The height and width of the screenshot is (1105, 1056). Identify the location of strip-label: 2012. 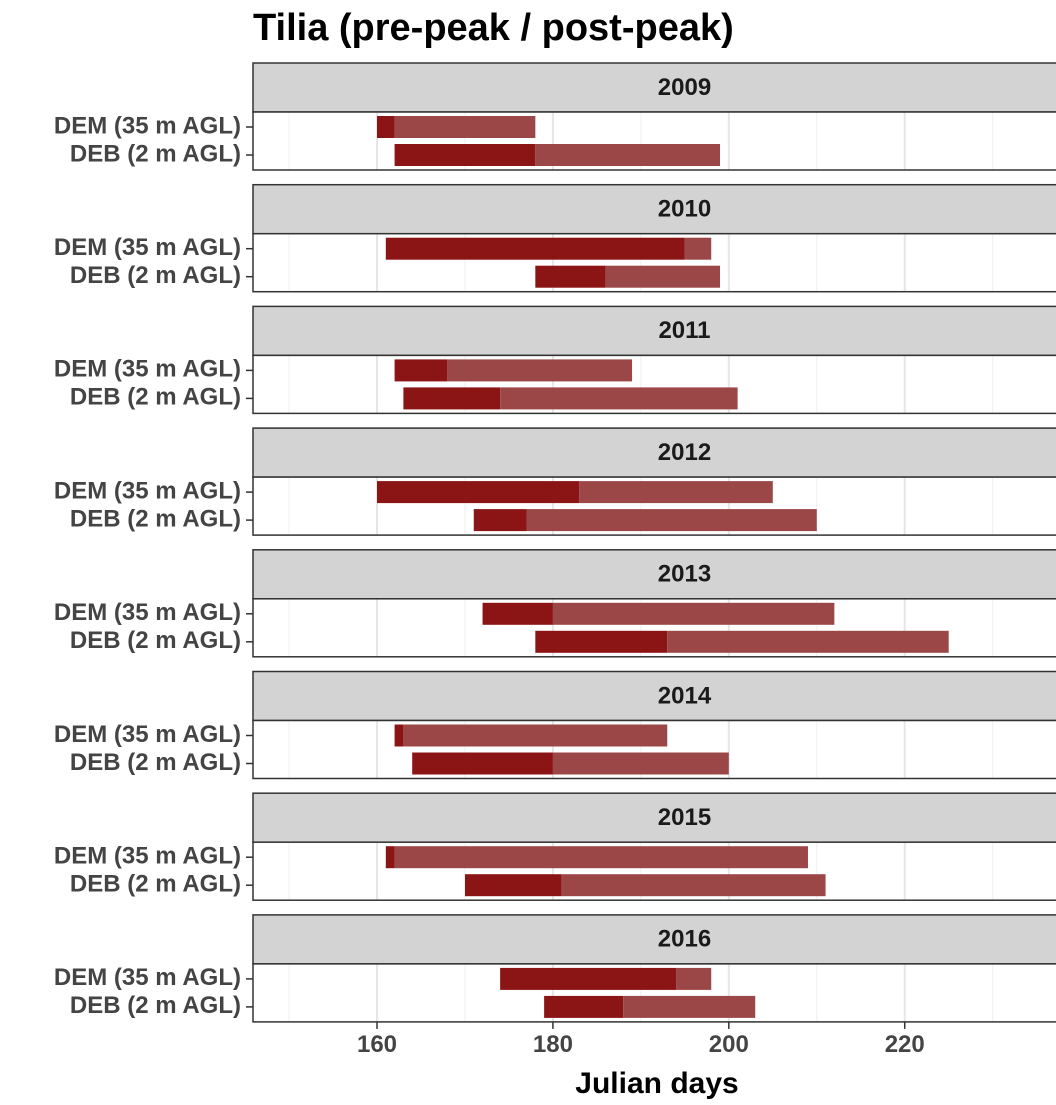
(684, 452).